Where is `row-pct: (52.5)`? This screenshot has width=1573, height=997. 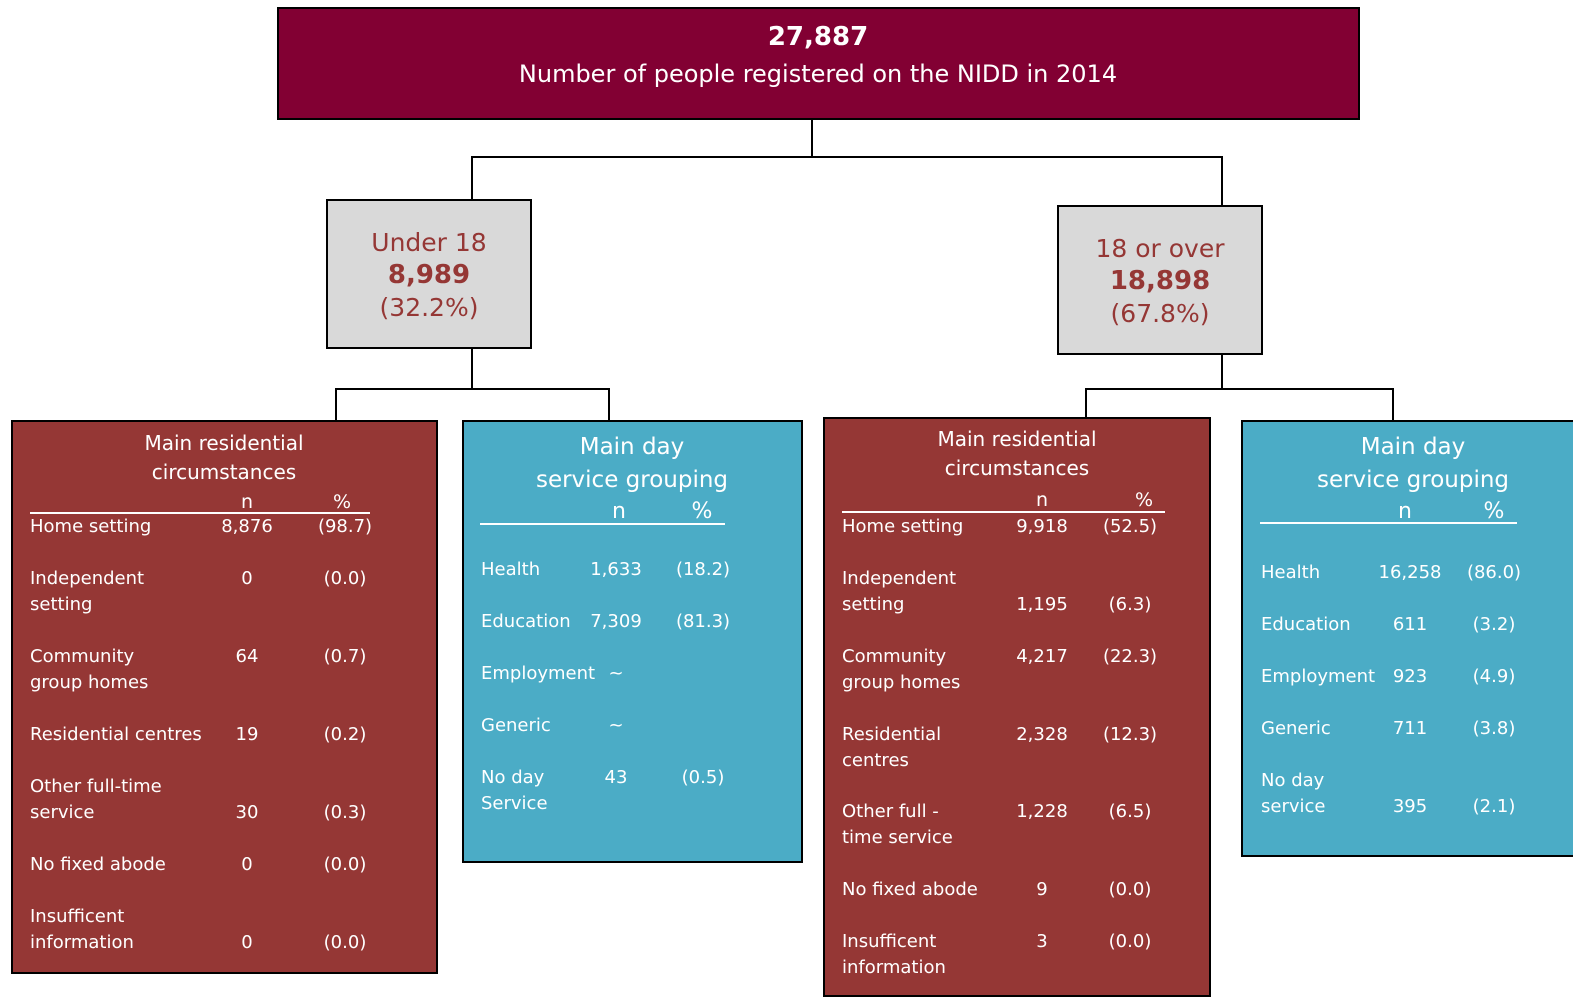 row-pct: (52.5) is located at coordinates (1130, 526).